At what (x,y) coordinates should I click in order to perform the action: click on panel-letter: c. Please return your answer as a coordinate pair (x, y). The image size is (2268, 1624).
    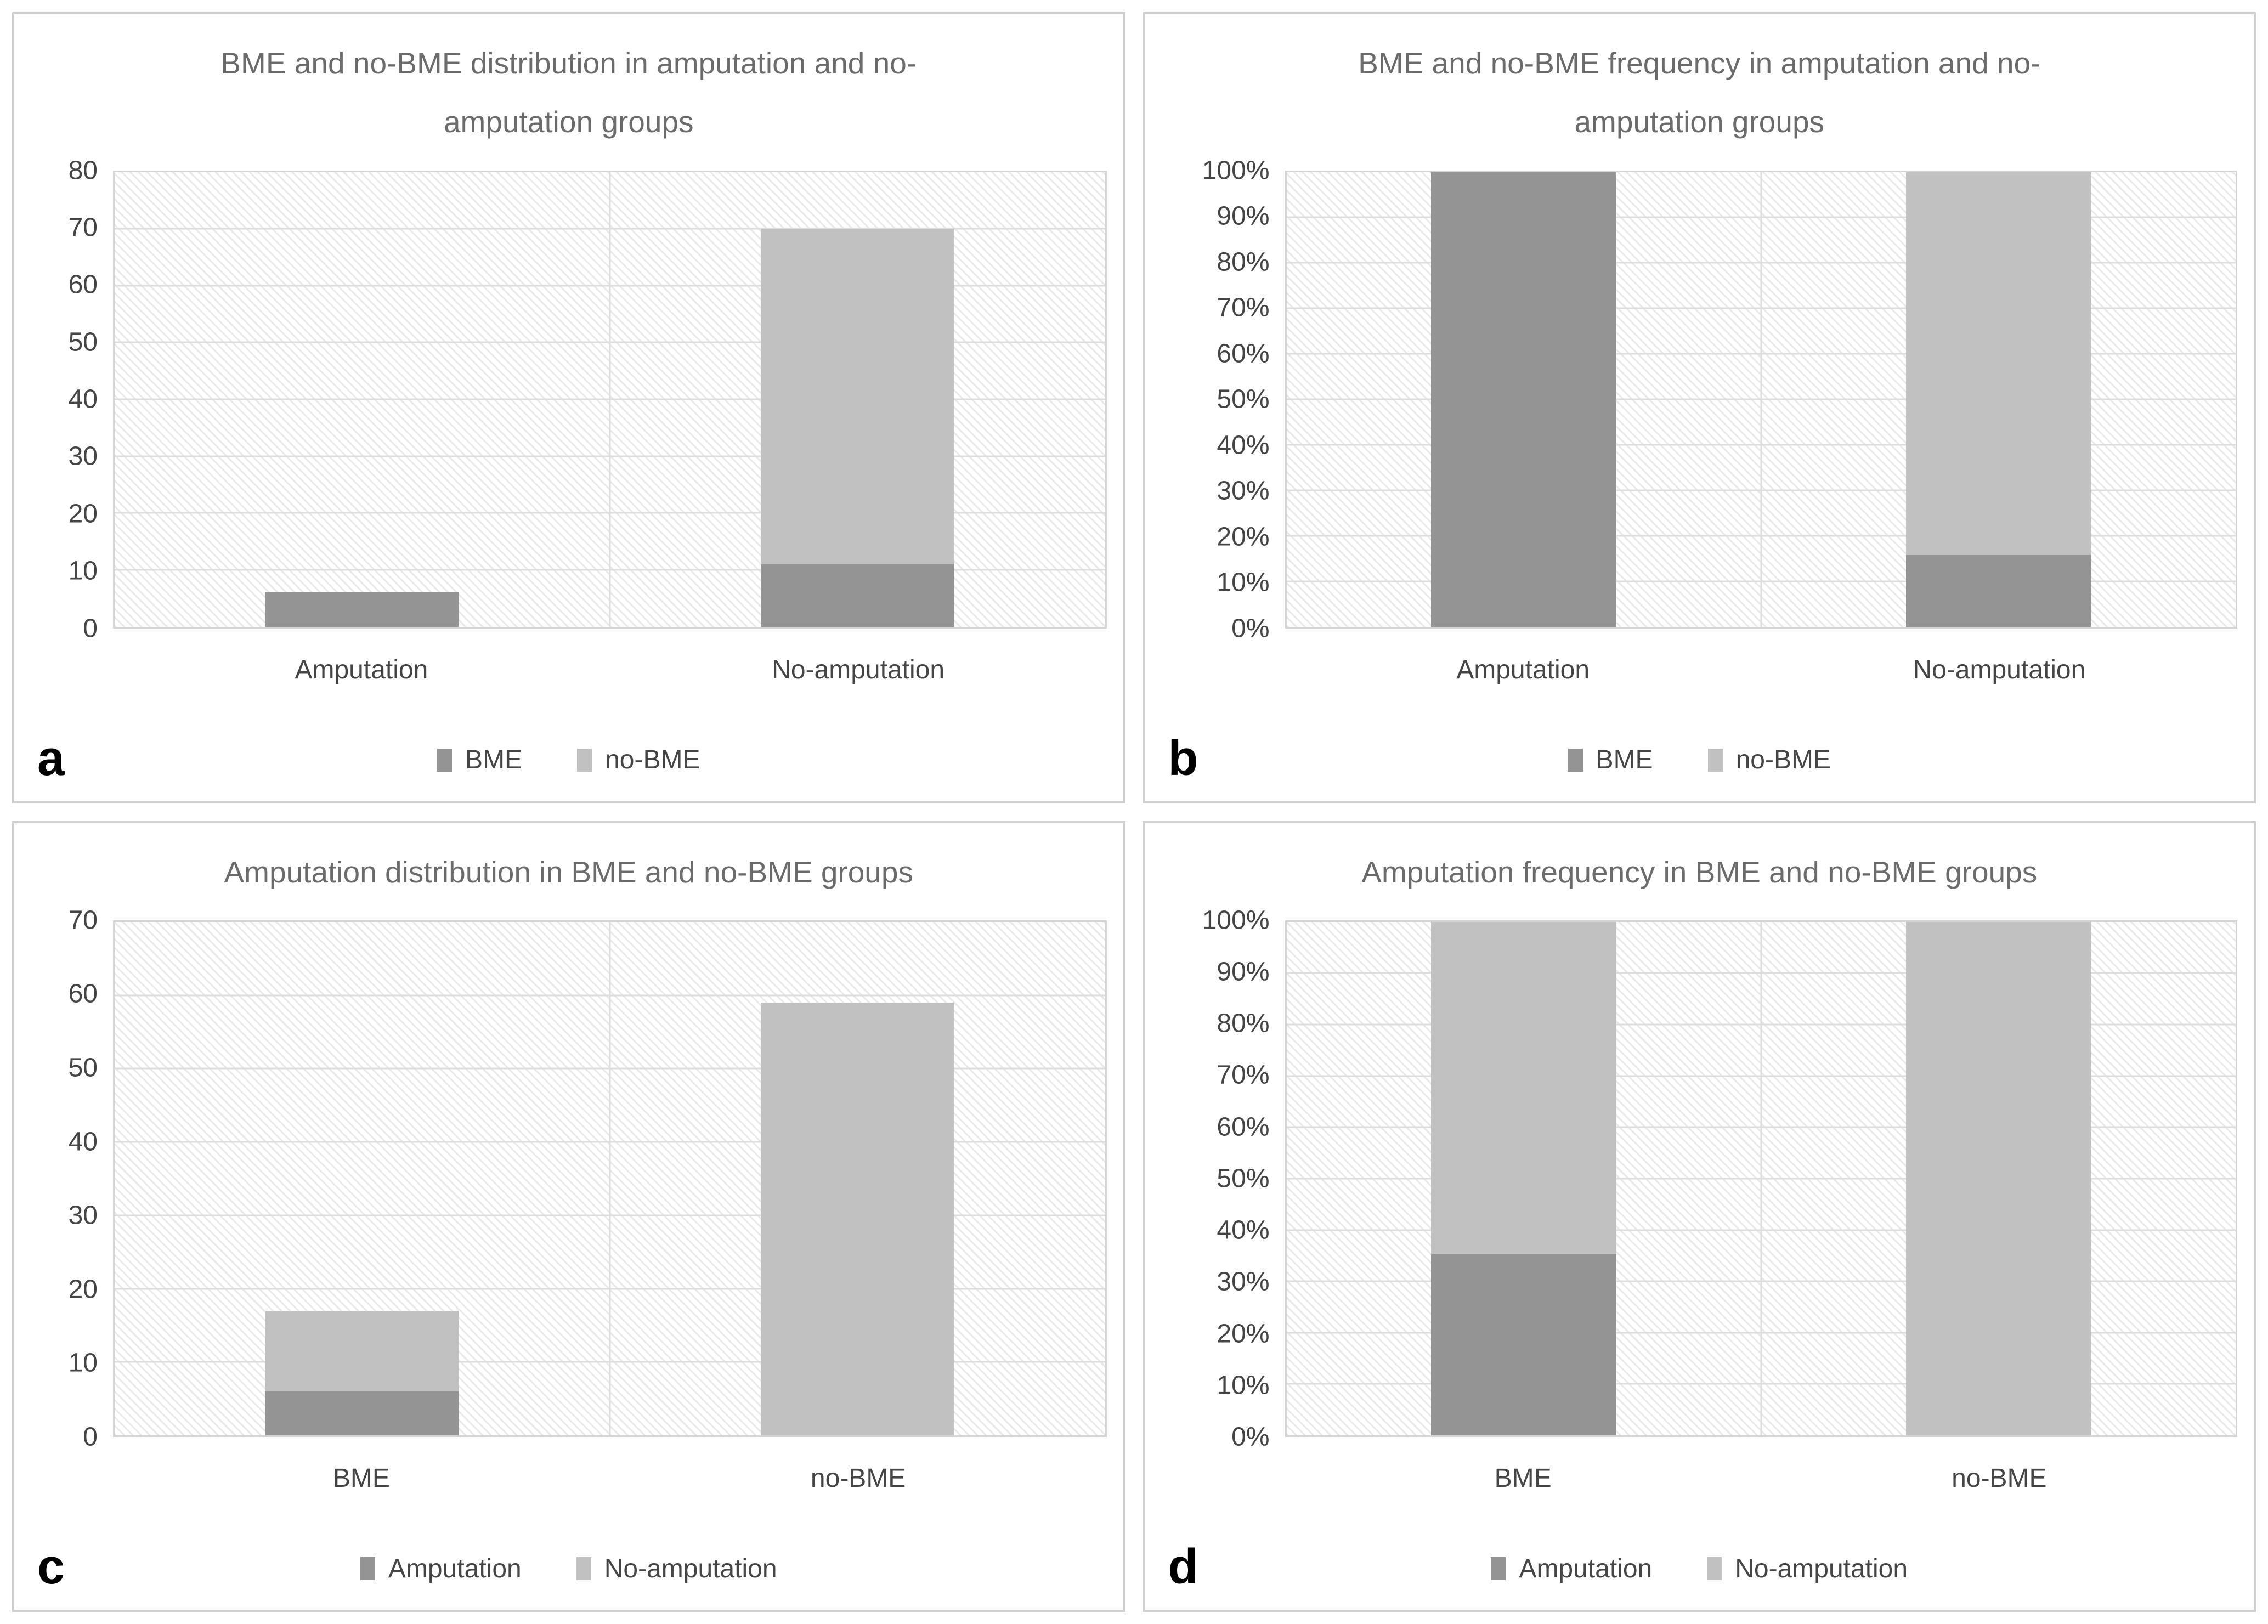
    Looking at the image, I should click on (51, 1567).